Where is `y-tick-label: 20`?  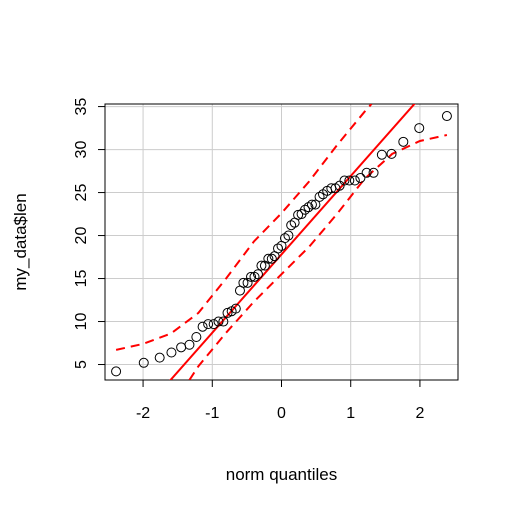
y-tick-label: 20 is located at coordinates (81, 236).